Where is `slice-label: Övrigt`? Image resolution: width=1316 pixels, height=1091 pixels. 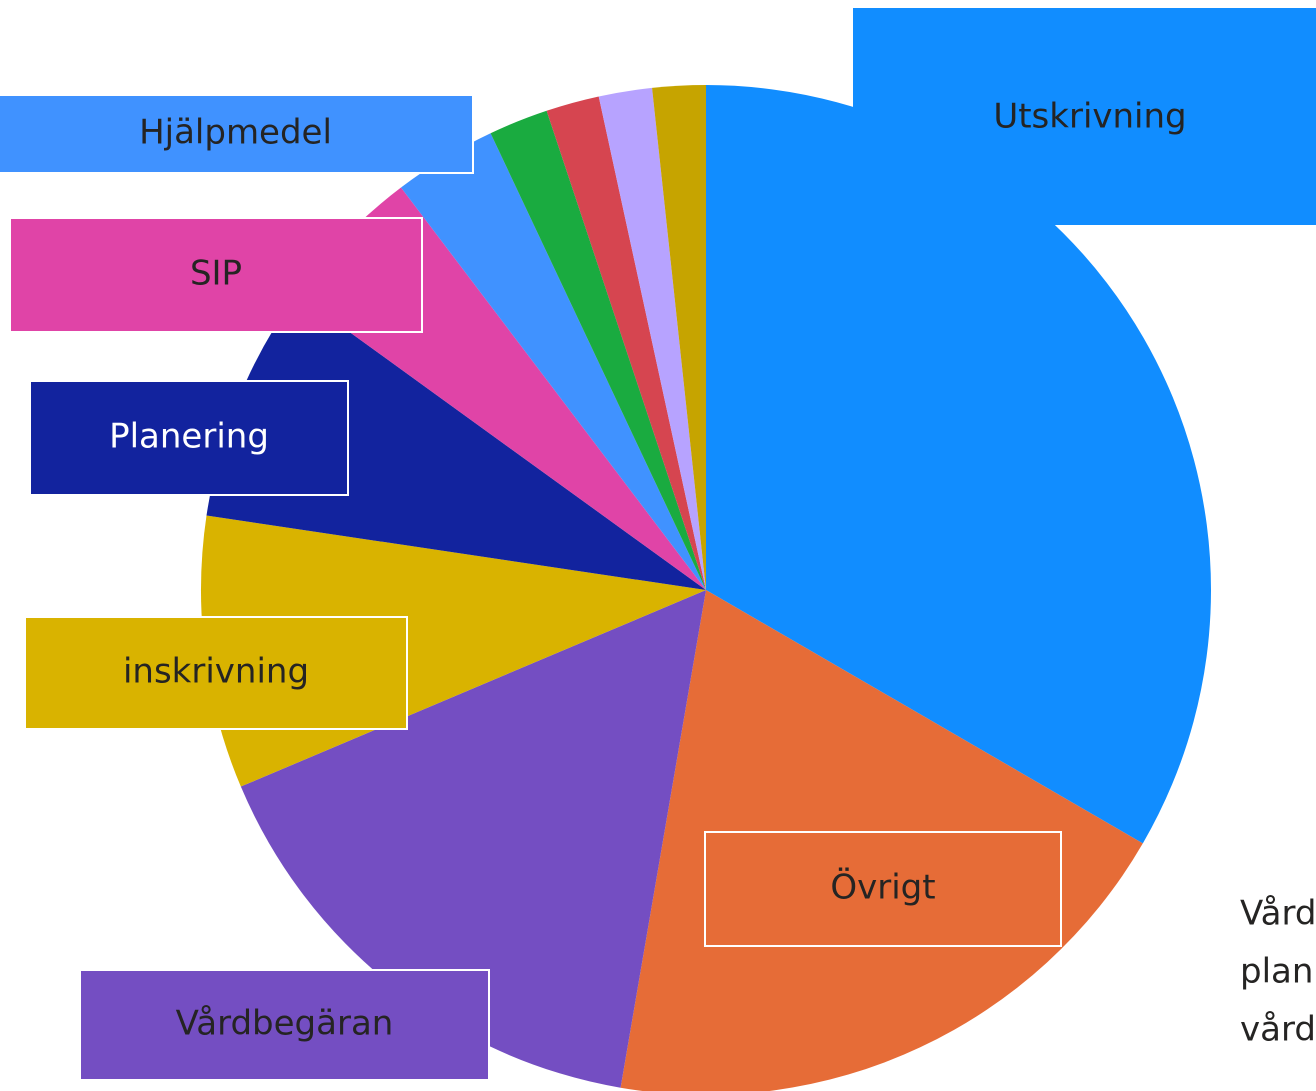
slice-label: Övrigt is located at coordinates (882, 887).